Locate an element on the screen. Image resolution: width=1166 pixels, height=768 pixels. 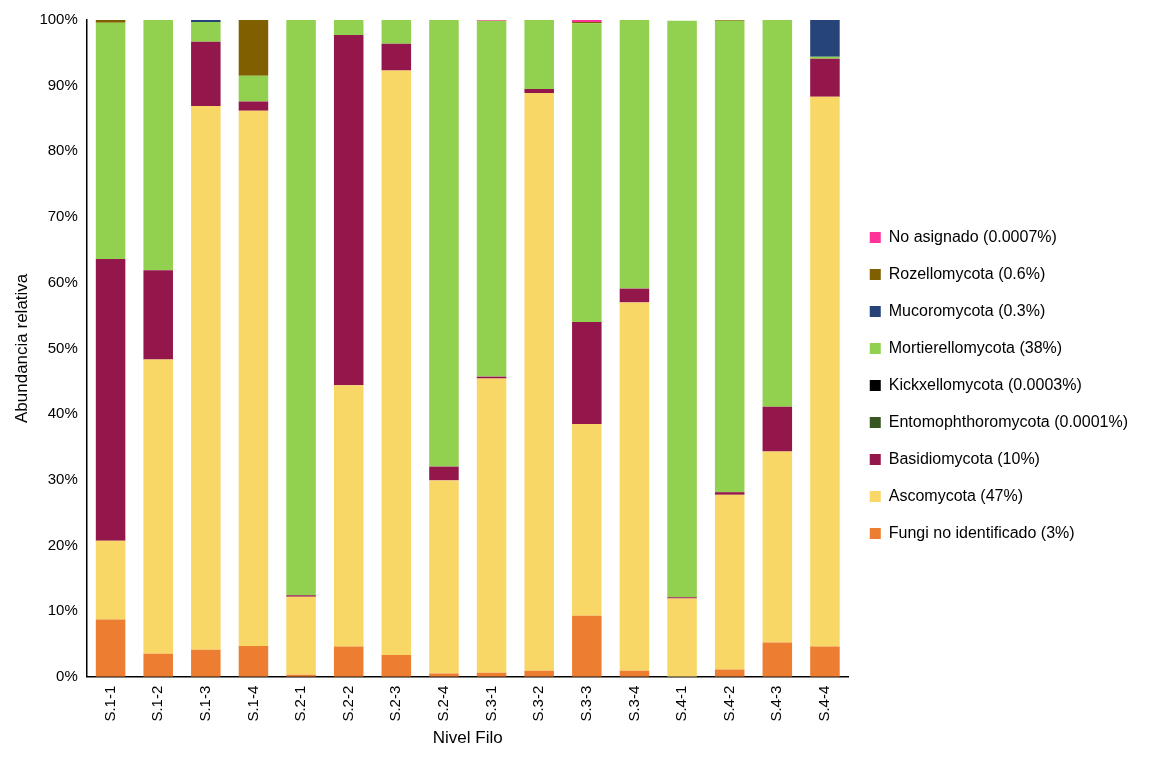
x-tick-label: S.3-4 is located at coordinates (633, 703).